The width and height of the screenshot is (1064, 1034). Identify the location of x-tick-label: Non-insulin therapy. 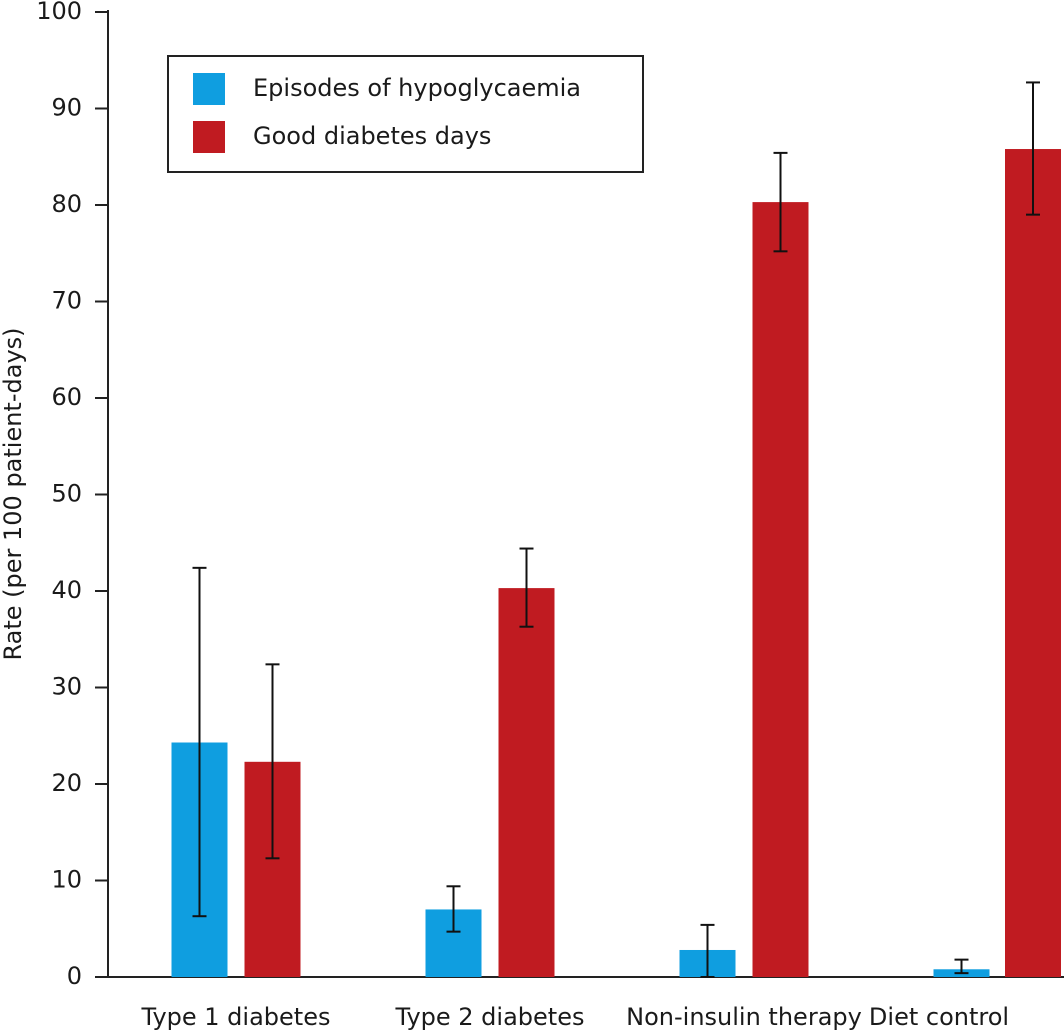
(744, 1017).